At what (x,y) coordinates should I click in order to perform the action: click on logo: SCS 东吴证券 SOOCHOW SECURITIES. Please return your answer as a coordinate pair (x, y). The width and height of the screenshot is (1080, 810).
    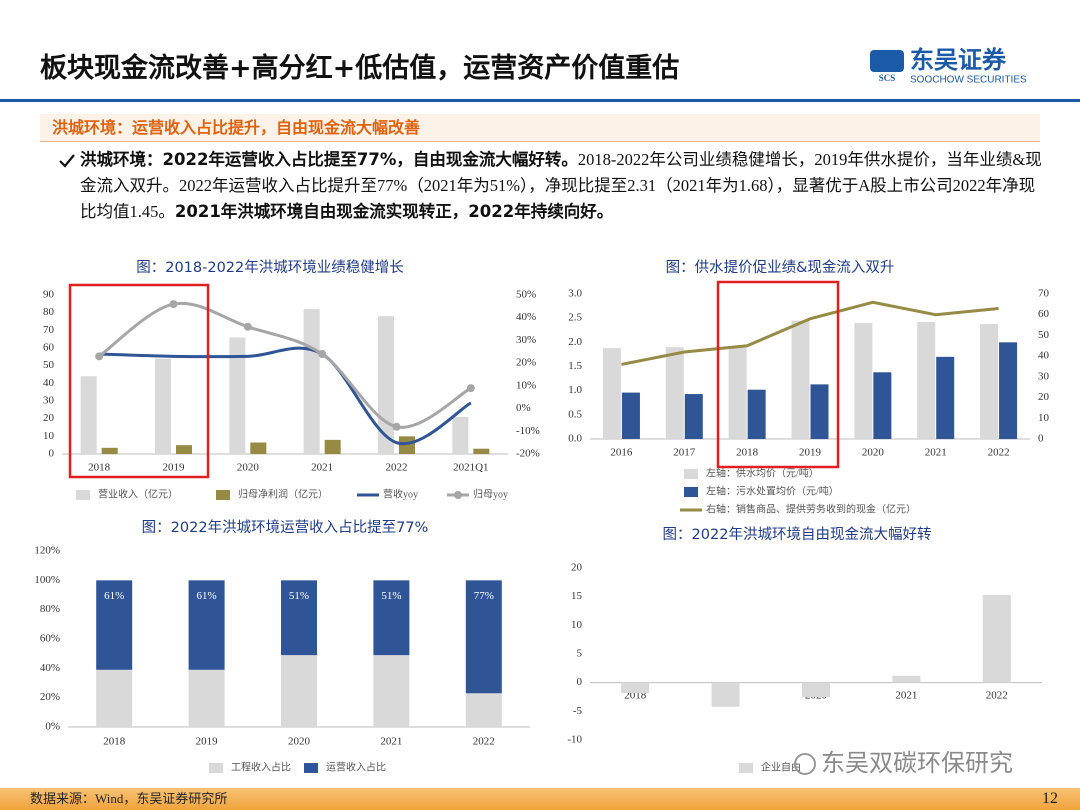
    Looking at the image, I should click on (948, 66).